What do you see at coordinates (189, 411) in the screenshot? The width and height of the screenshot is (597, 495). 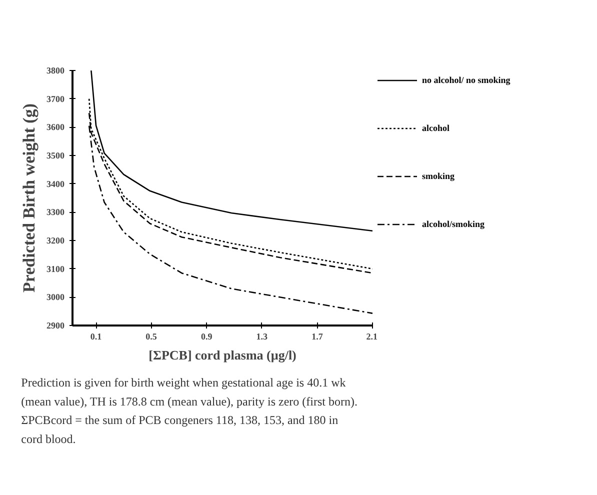 I see `text: Prediction is given for birth weight when gestational age is 40.1 wk (mean value), TH is 178.8 cm (mean value), parity is zero (first born). ΣPCBcord = the sum of PCB congeners 118, 138, 153, and 180 in cord blood.` at bounding box center [189, 411].